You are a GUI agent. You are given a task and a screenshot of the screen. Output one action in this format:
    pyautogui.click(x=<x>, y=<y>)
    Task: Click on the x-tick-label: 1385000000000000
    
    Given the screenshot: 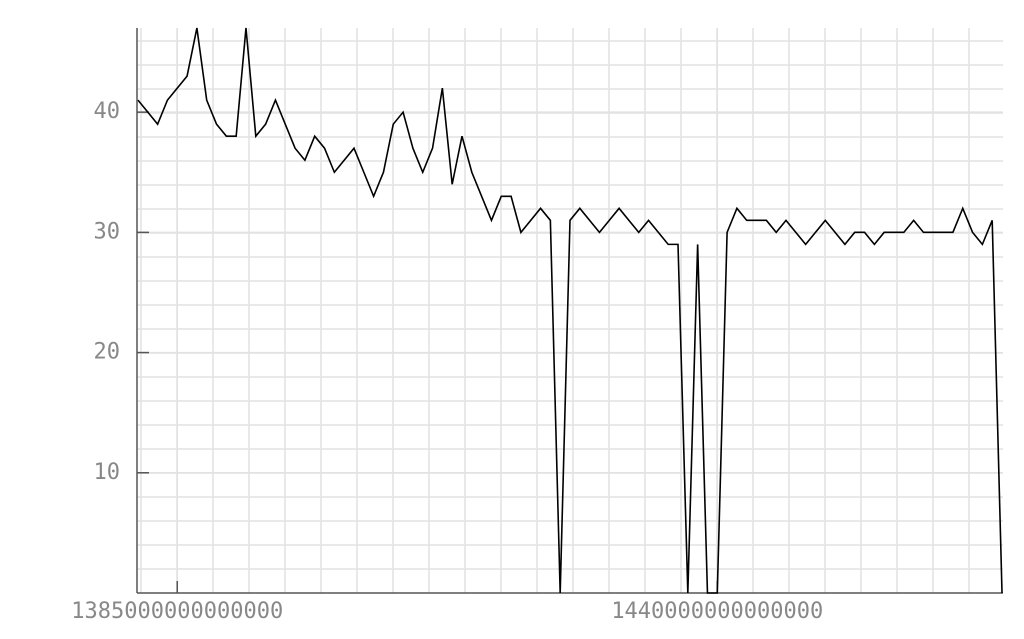 What is the action you would take?
    pyautogui.click(x=177, y=611)
    